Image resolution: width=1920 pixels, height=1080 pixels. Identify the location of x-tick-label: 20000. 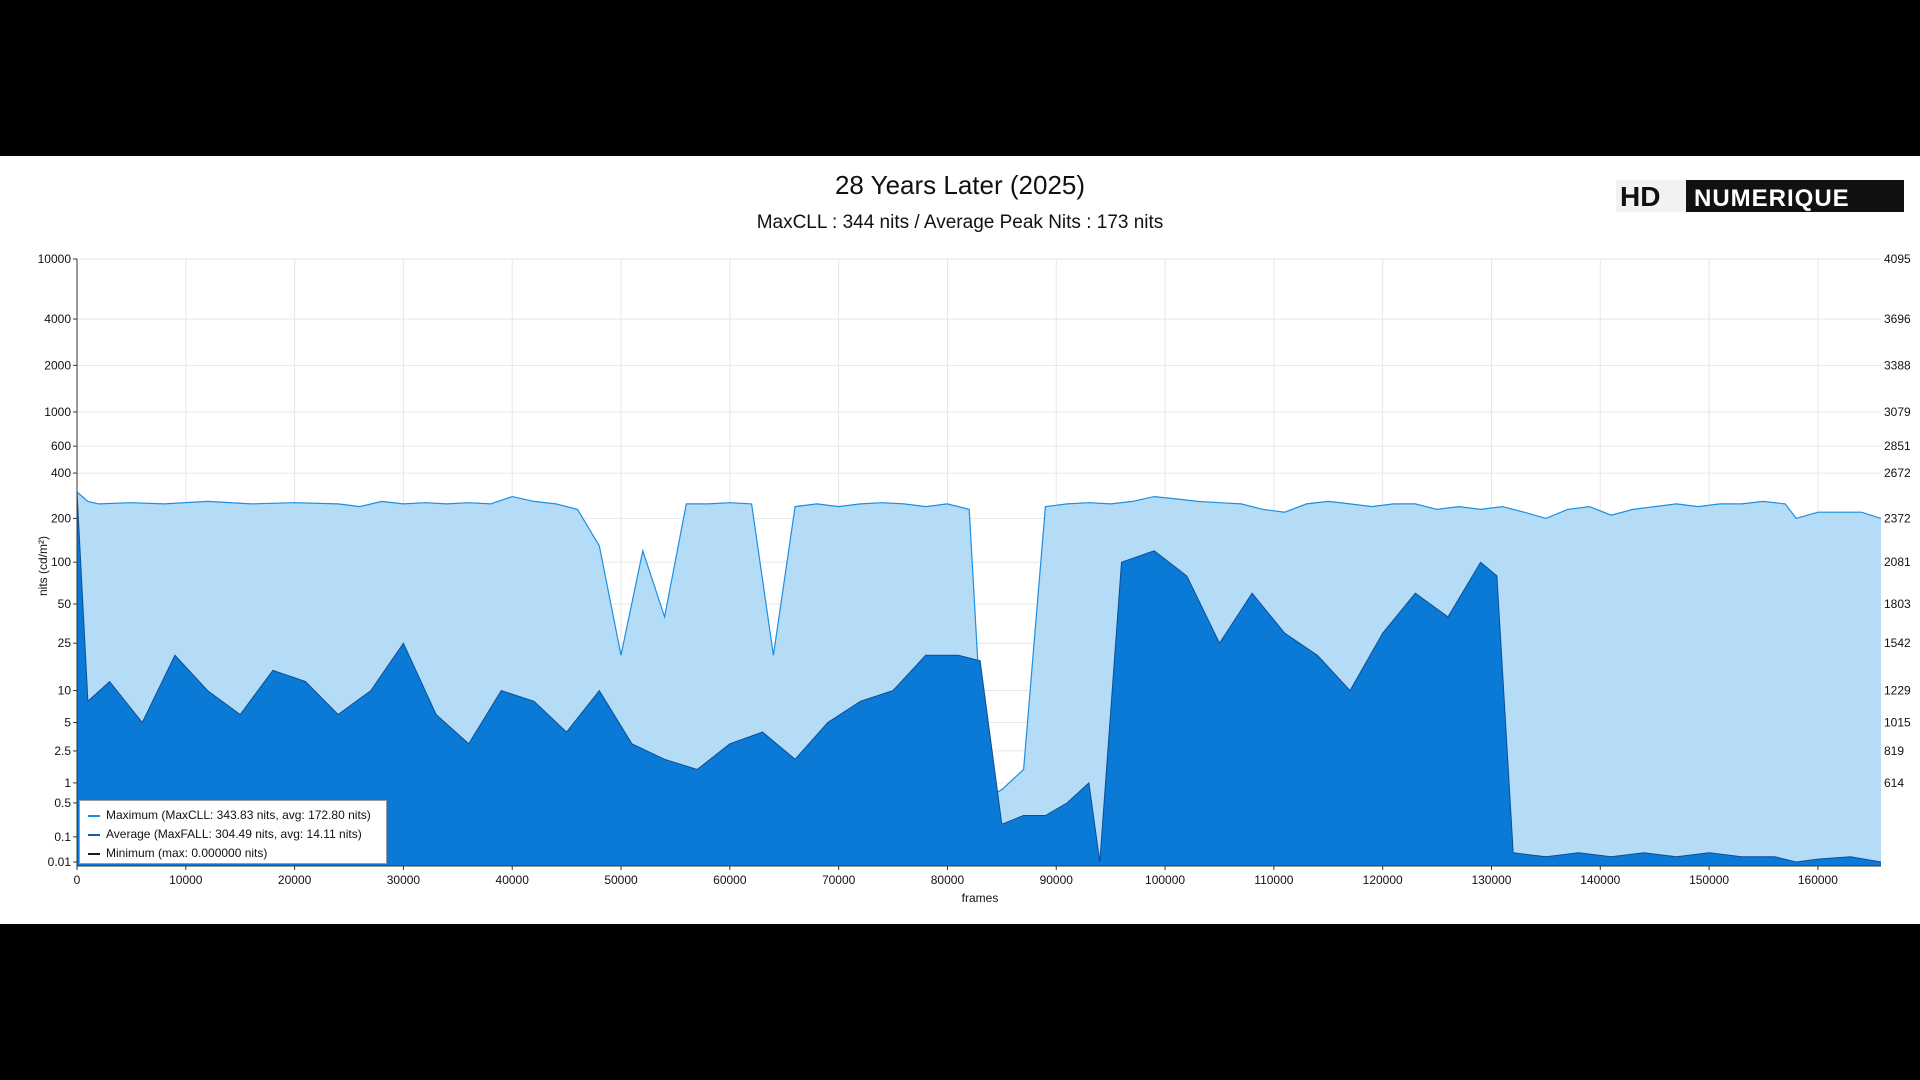
(295, 880).